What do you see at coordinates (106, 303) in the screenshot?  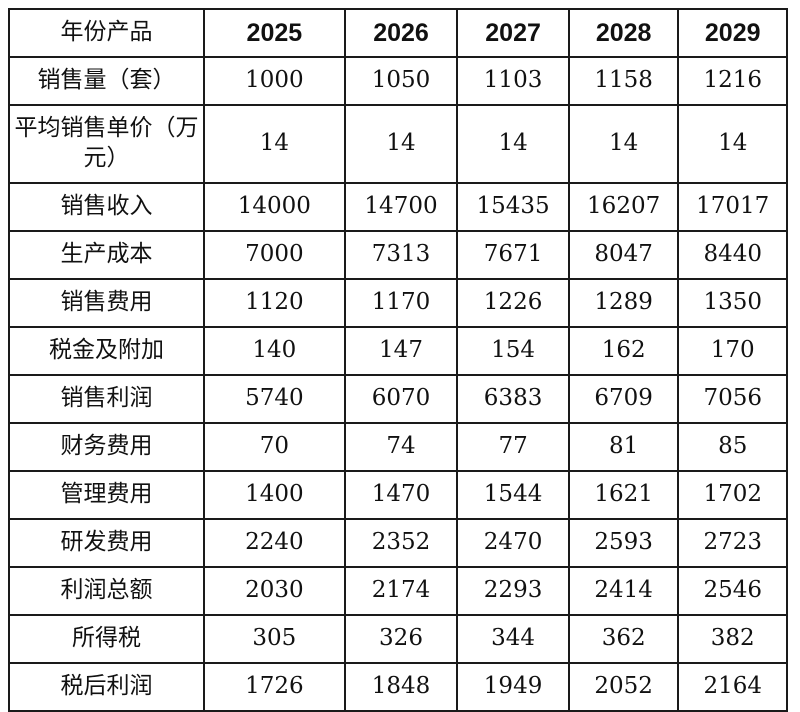 I see `row-label: 销售费用` at bounding box center [106, 303].